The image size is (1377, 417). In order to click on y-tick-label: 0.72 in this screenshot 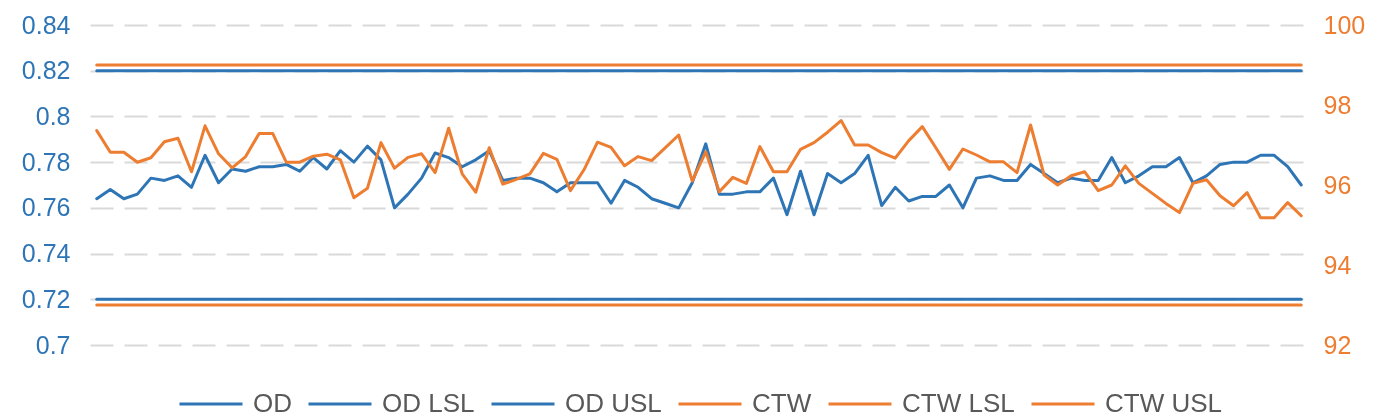, I will do `click(46, 298)`.